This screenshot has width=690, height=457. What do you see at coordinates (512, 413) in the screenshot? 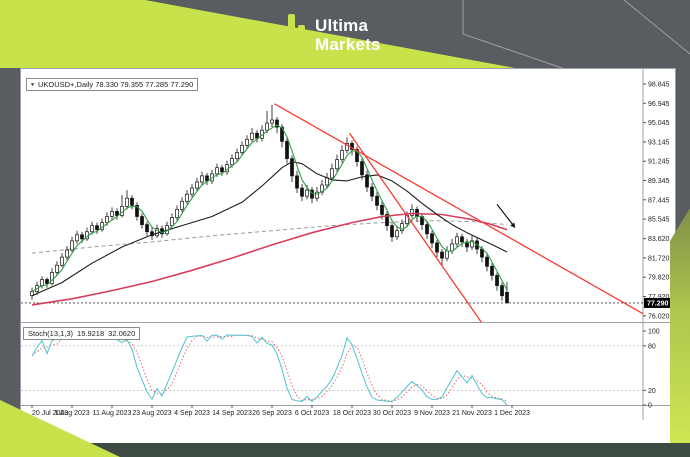
I see `date-tick-label: 1 Dec 2023` at bounding box center [512, 413].